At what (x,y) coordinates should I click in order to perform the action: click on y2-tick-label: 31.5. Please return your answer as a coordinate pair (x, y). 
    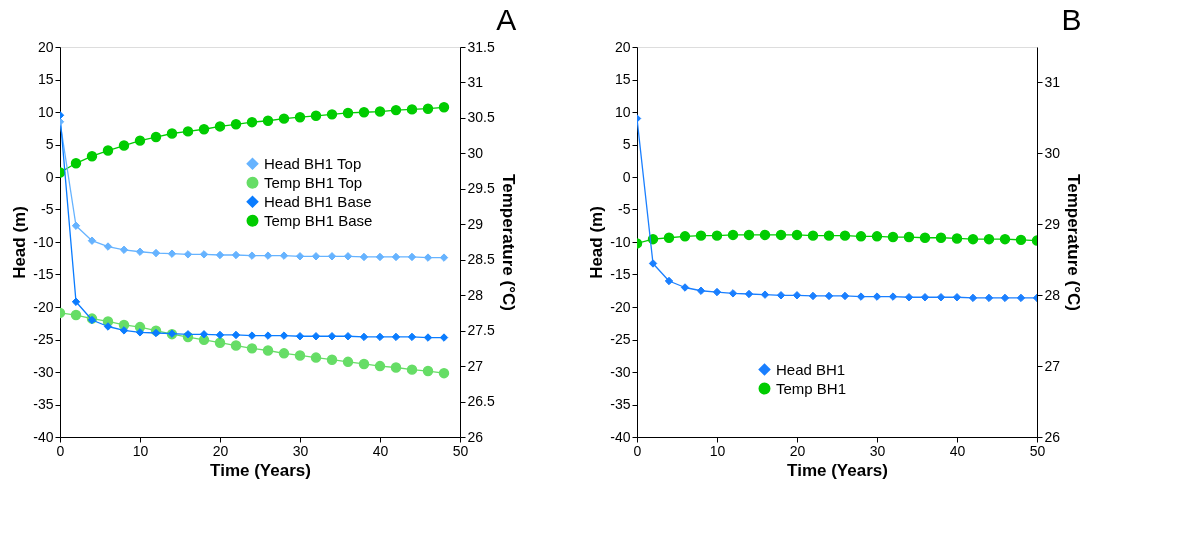
    Looking at the image, I should click on (481, 46).